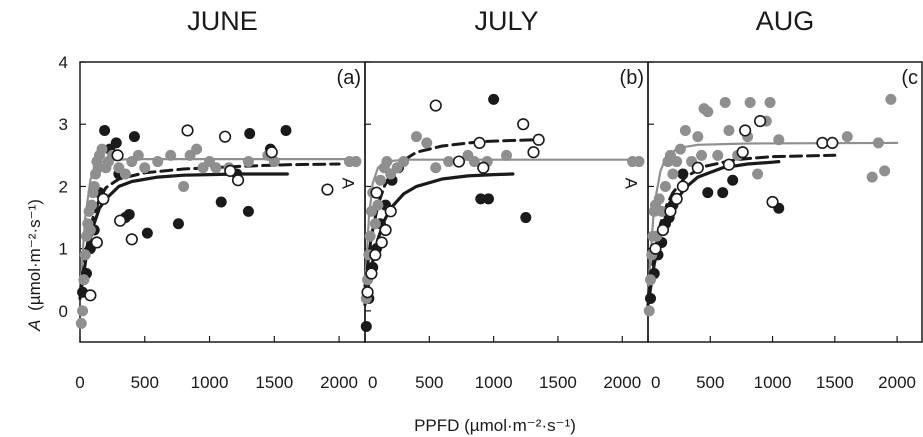 The height and width of the screenshot is (437, 923). I want to click on fit-curve-open, so click(209, 229).